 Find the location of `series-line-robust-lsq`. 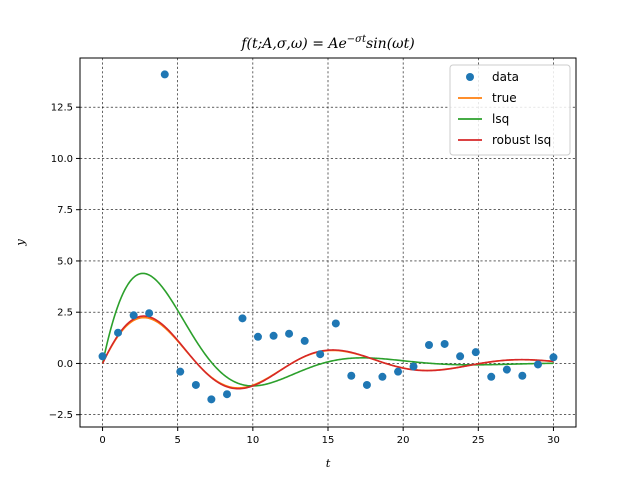

series-line-robust-lsq is located at coordinates (327, 352).